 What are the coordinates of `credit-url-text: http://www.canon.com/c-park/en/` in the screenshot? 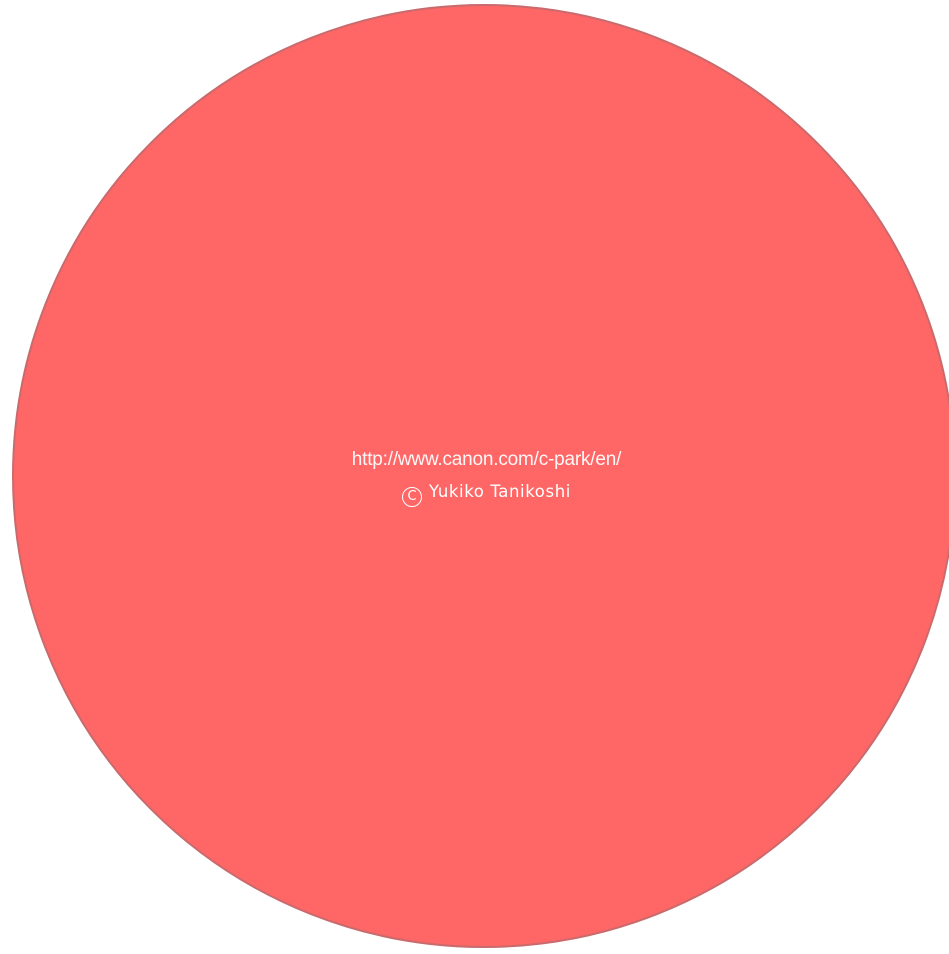 It's located at (486, 459).